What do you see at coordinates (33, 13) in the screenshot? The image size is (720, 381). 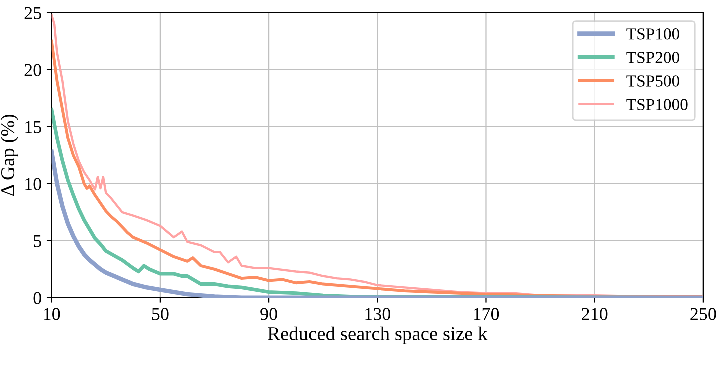 I see `y-tick-label: 25` at bounding box center [33, 13].